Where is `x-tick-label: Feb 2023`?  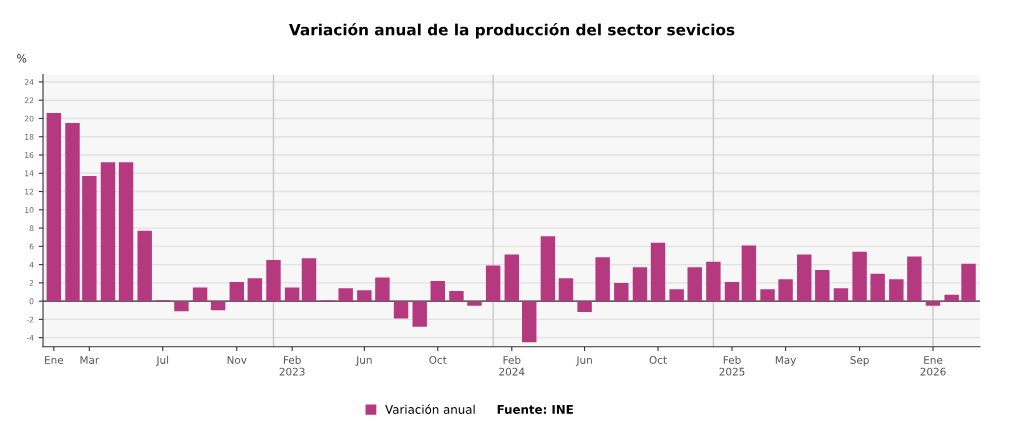 x-tick-label: Feb 2023 is located at coordinates (292, 365).